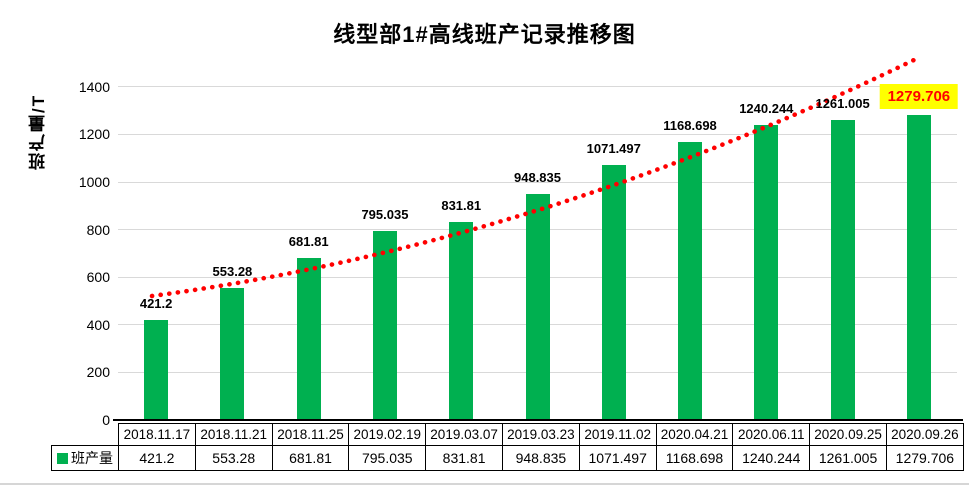 This screenshot has width=969, height=488. Describe the element at coordinates (613, 148) in the screenshot. I see `bar-label: 1071.497` at that location.